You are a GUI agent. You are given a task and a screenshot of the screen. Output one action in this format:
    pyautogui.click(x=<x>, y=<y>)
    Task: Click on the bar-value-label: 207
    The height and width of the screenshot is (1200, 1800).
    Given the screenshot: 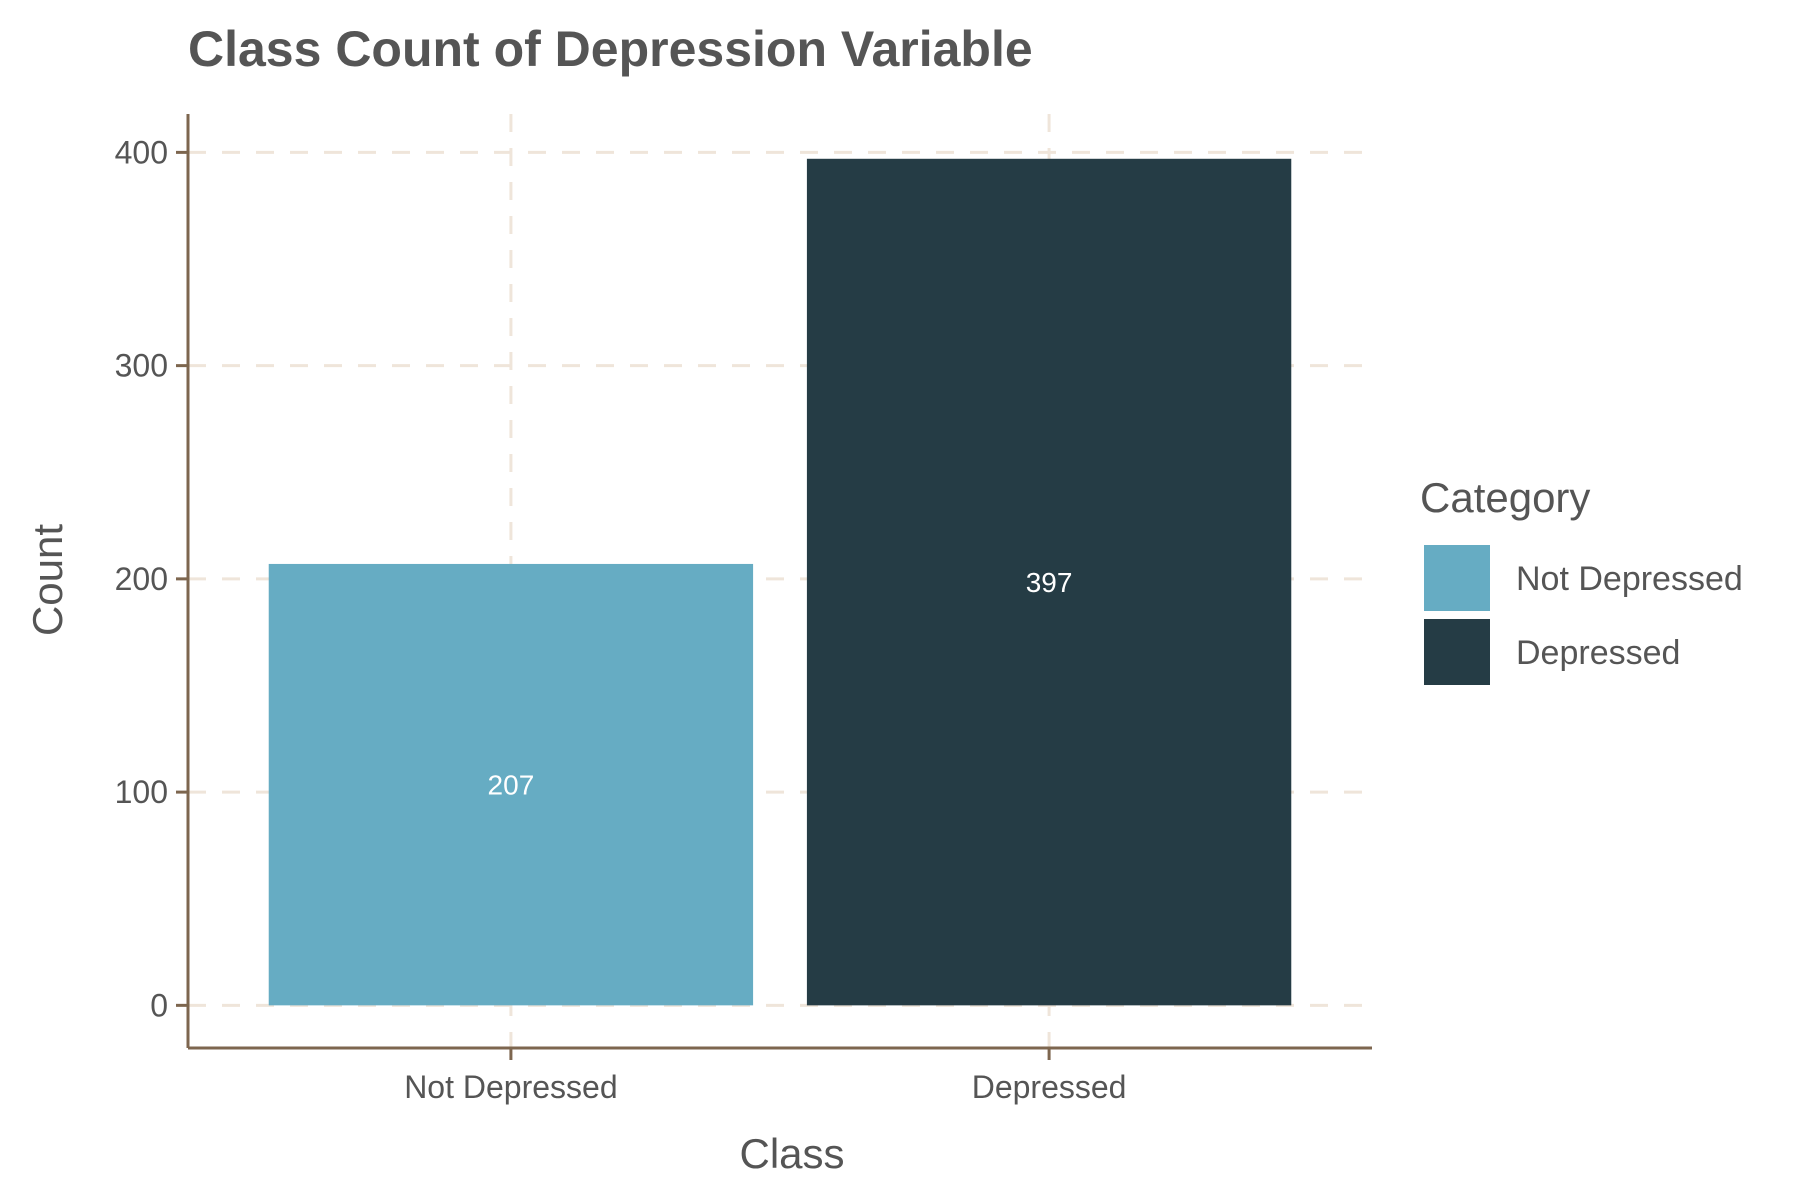 What is the action you would take?
    pyautogui.click(x=511, y=785)
    